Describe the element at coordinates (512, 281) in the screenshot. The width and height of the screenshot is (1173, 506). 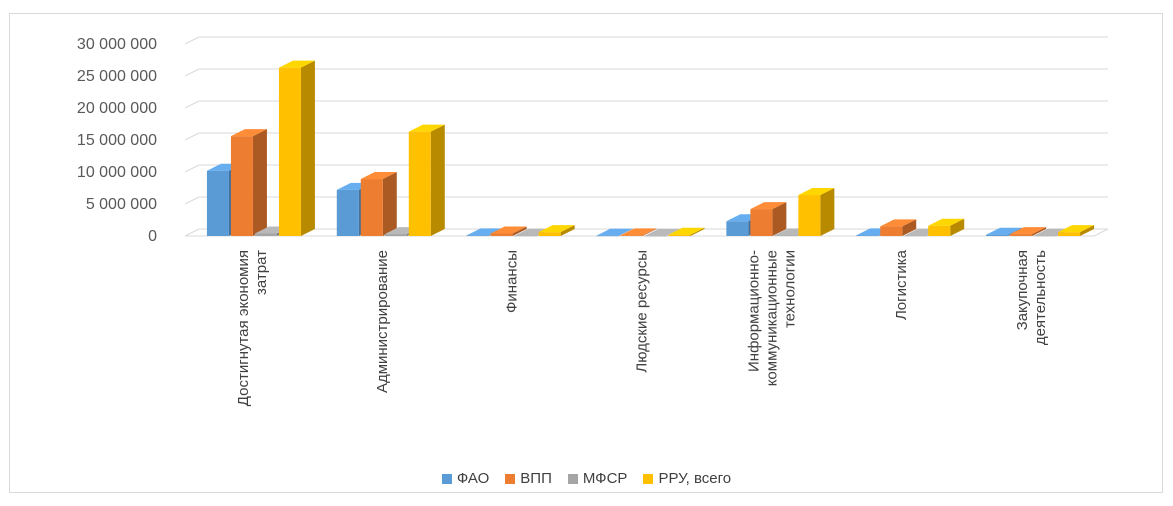
I see `x-tick-label: Финансы` at that location.